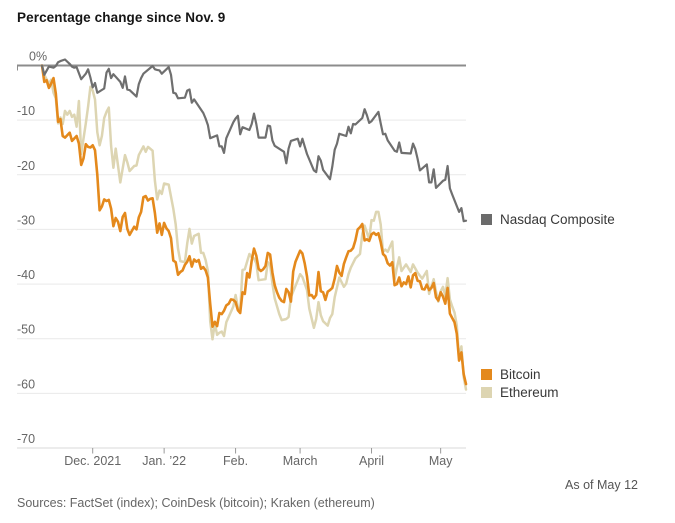 The height and width of the screenshot is (523, 675). Describe the element at coordinates (557, 219) in the screenshot. I see `nasdaq-legend-label: Nasdaq Composite` at that location.